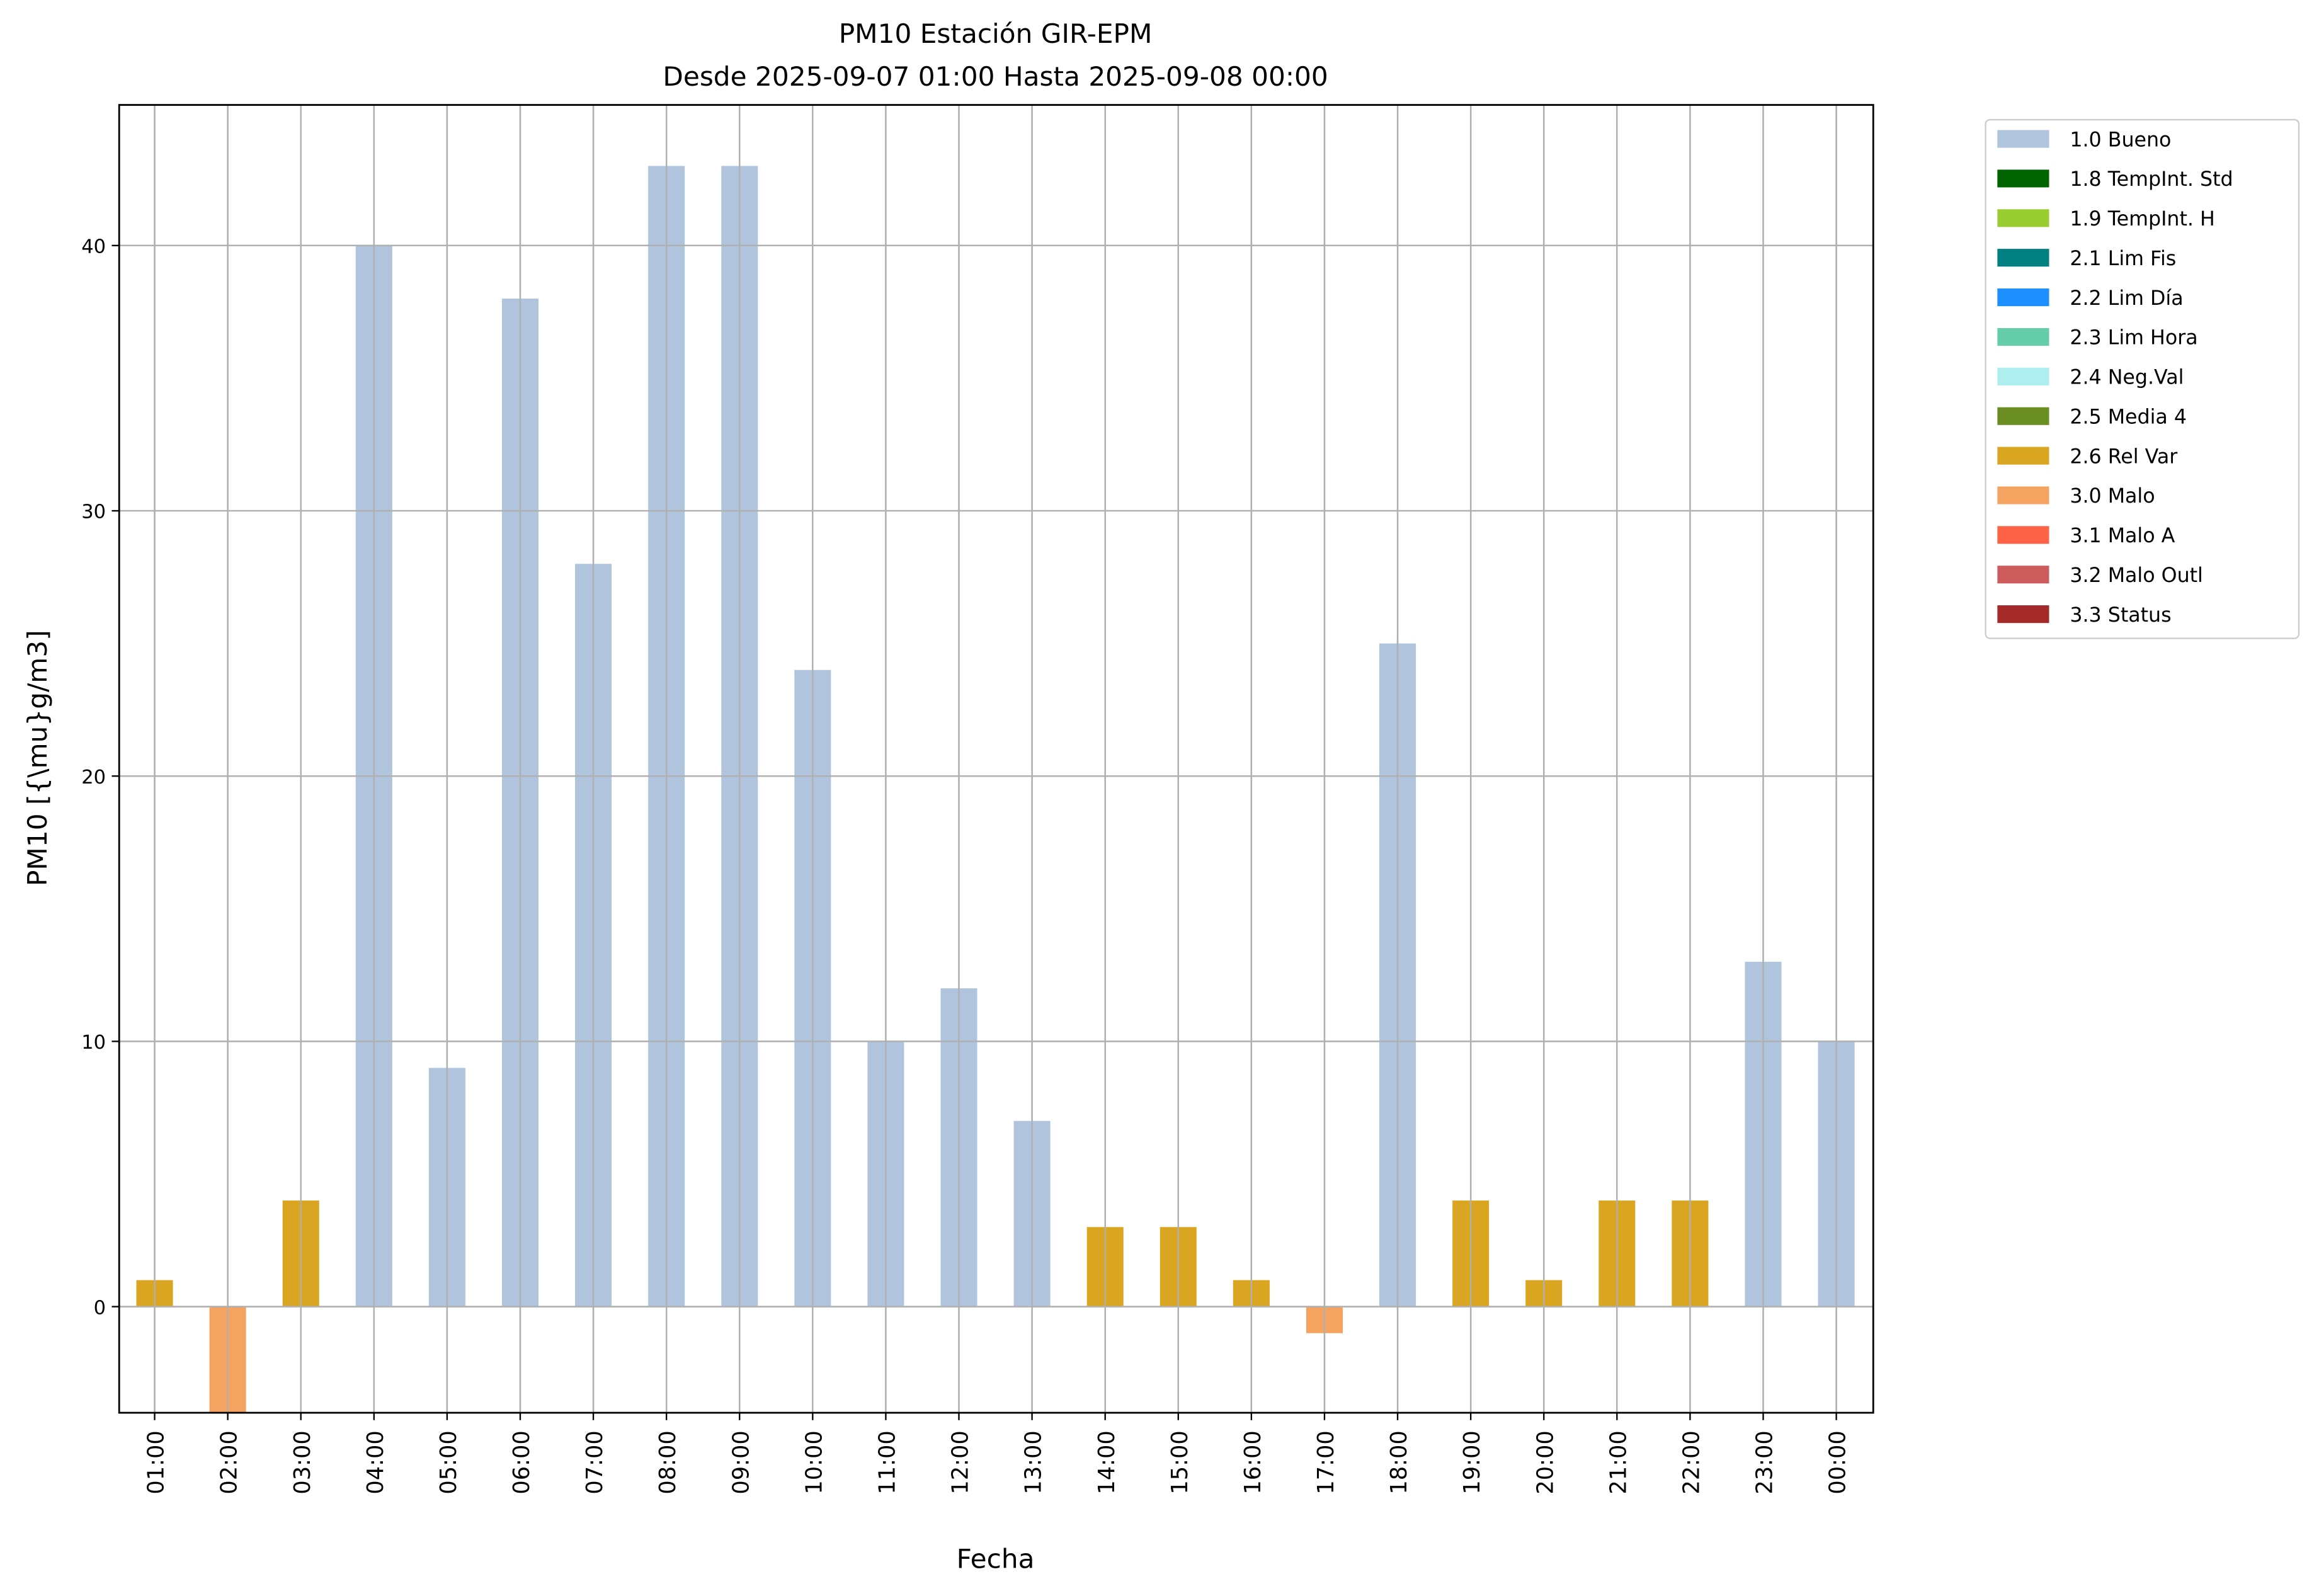 The width and height of the screenshot is (2319, 1596). What do you see at coordinates (2120, 139) in the screenshot?
I see `legend-label: 1.0 Bueno` at bounding box center [2120, 139].